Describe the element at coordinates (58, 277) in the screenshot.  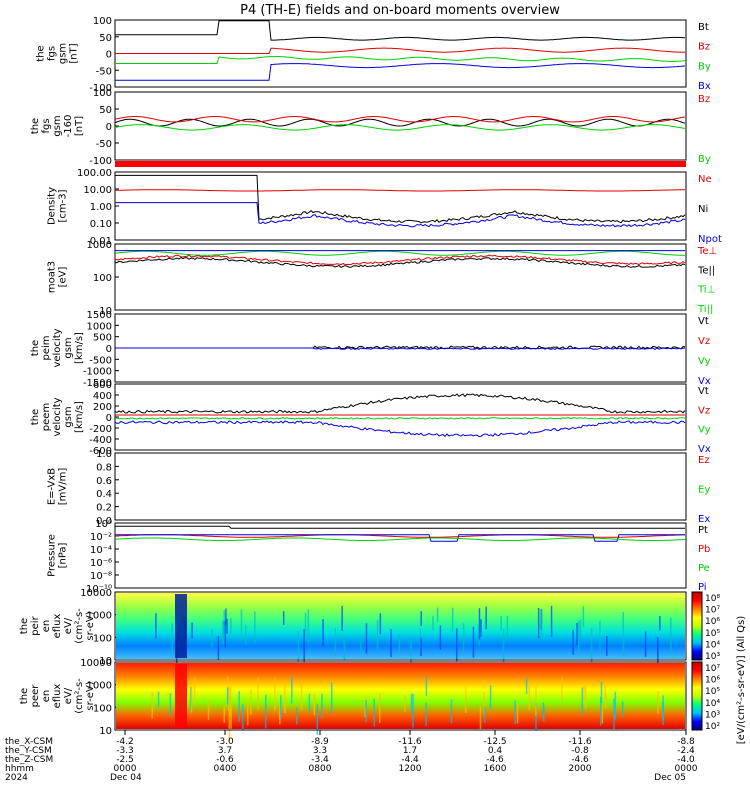
I see `panel-ylabel: moat3[eV]` at that location.